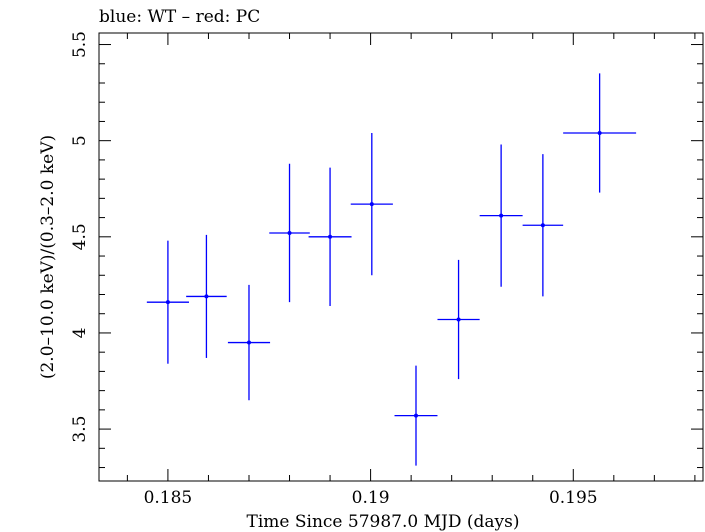 The width and height of the screenshot is (705, 532). Describe the element at coordinates (383, 522) in the screenshot. I see `x-axis-label: Time Since 57987.0 MJD (days)` at that location.